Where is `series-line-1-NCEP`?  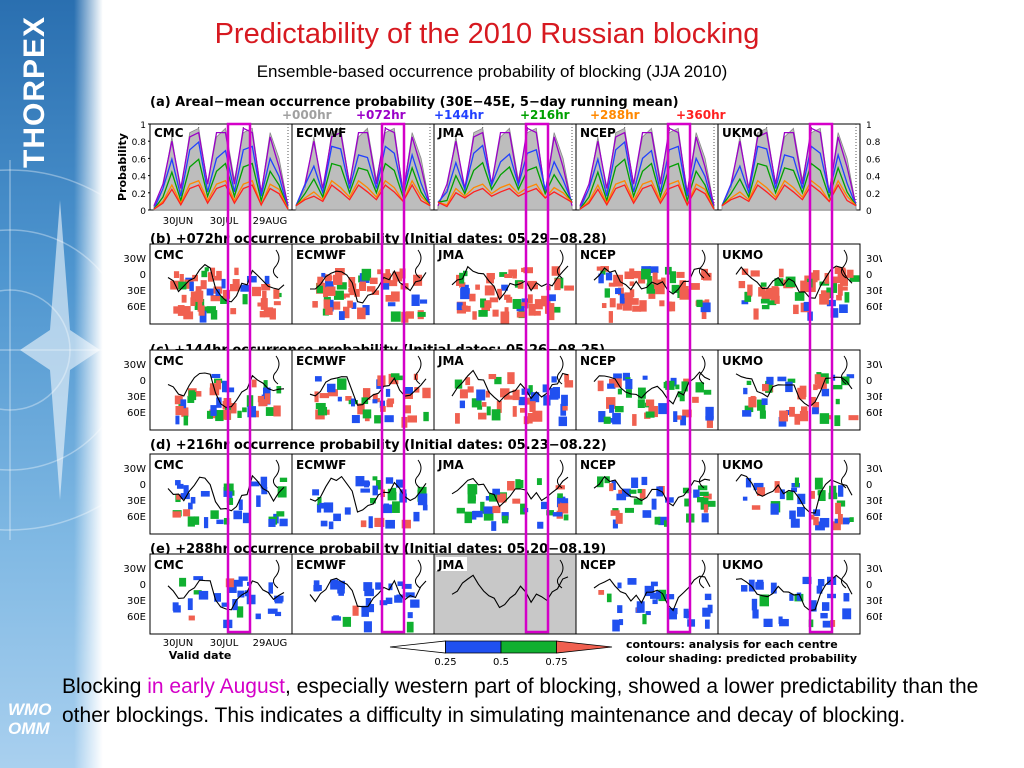 series-line-1-NCEP is located at coordinates (647, 166).